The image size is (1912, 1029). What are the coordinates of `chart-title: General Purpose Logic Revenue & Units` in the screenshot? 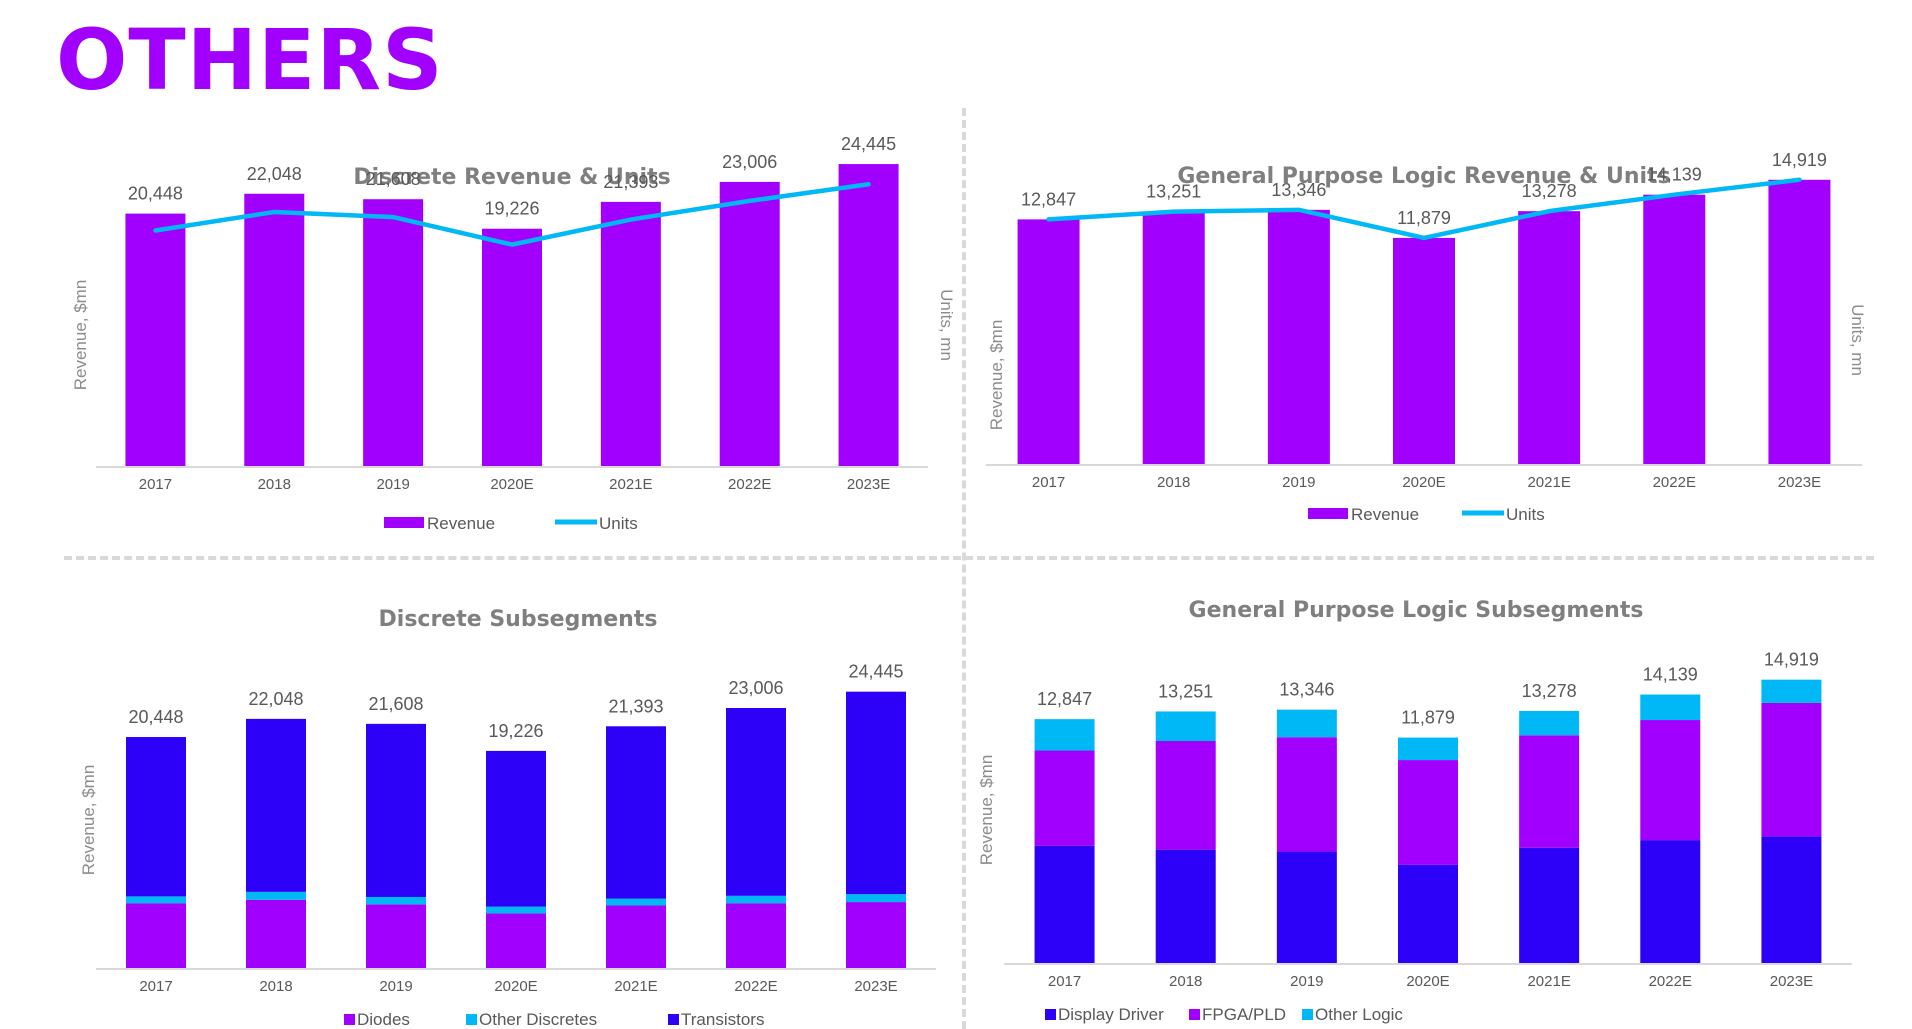 It's located at (1423, 176).